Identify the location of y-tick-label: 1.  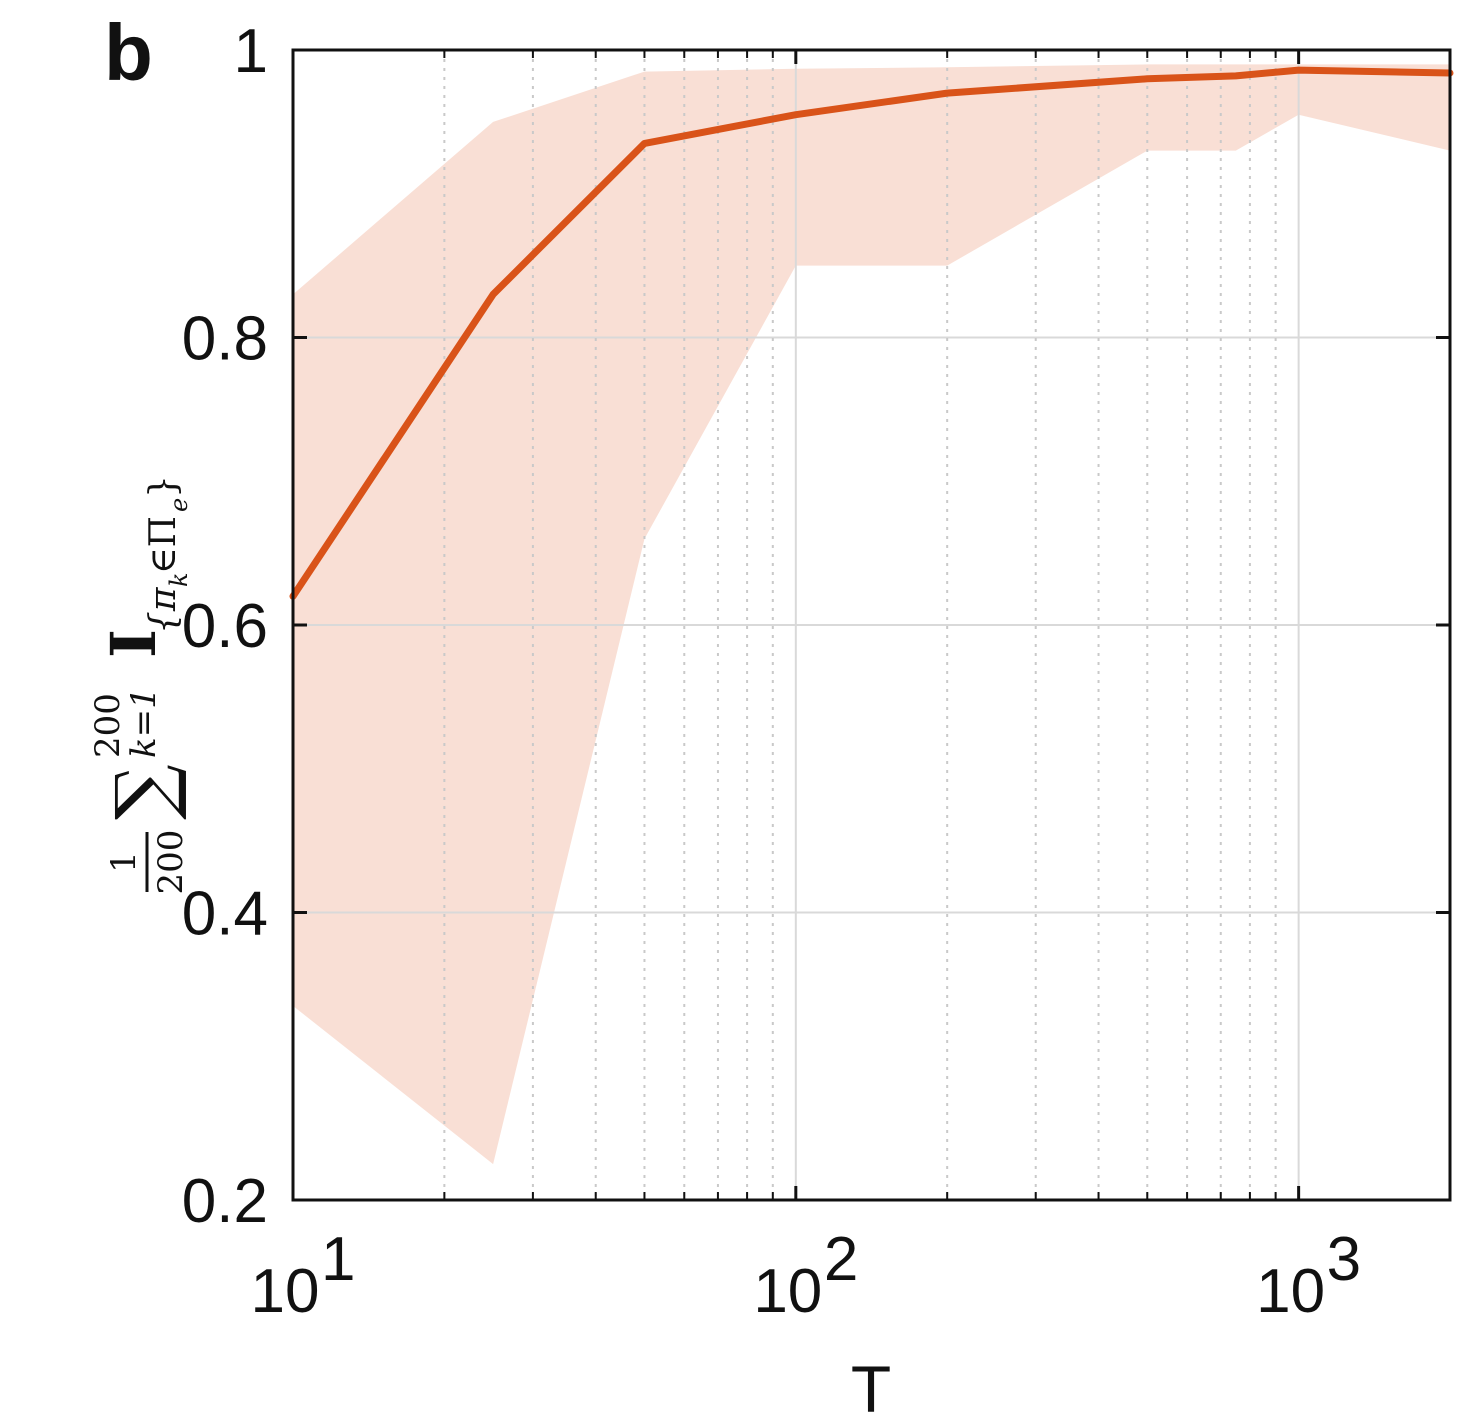
(251, 51).